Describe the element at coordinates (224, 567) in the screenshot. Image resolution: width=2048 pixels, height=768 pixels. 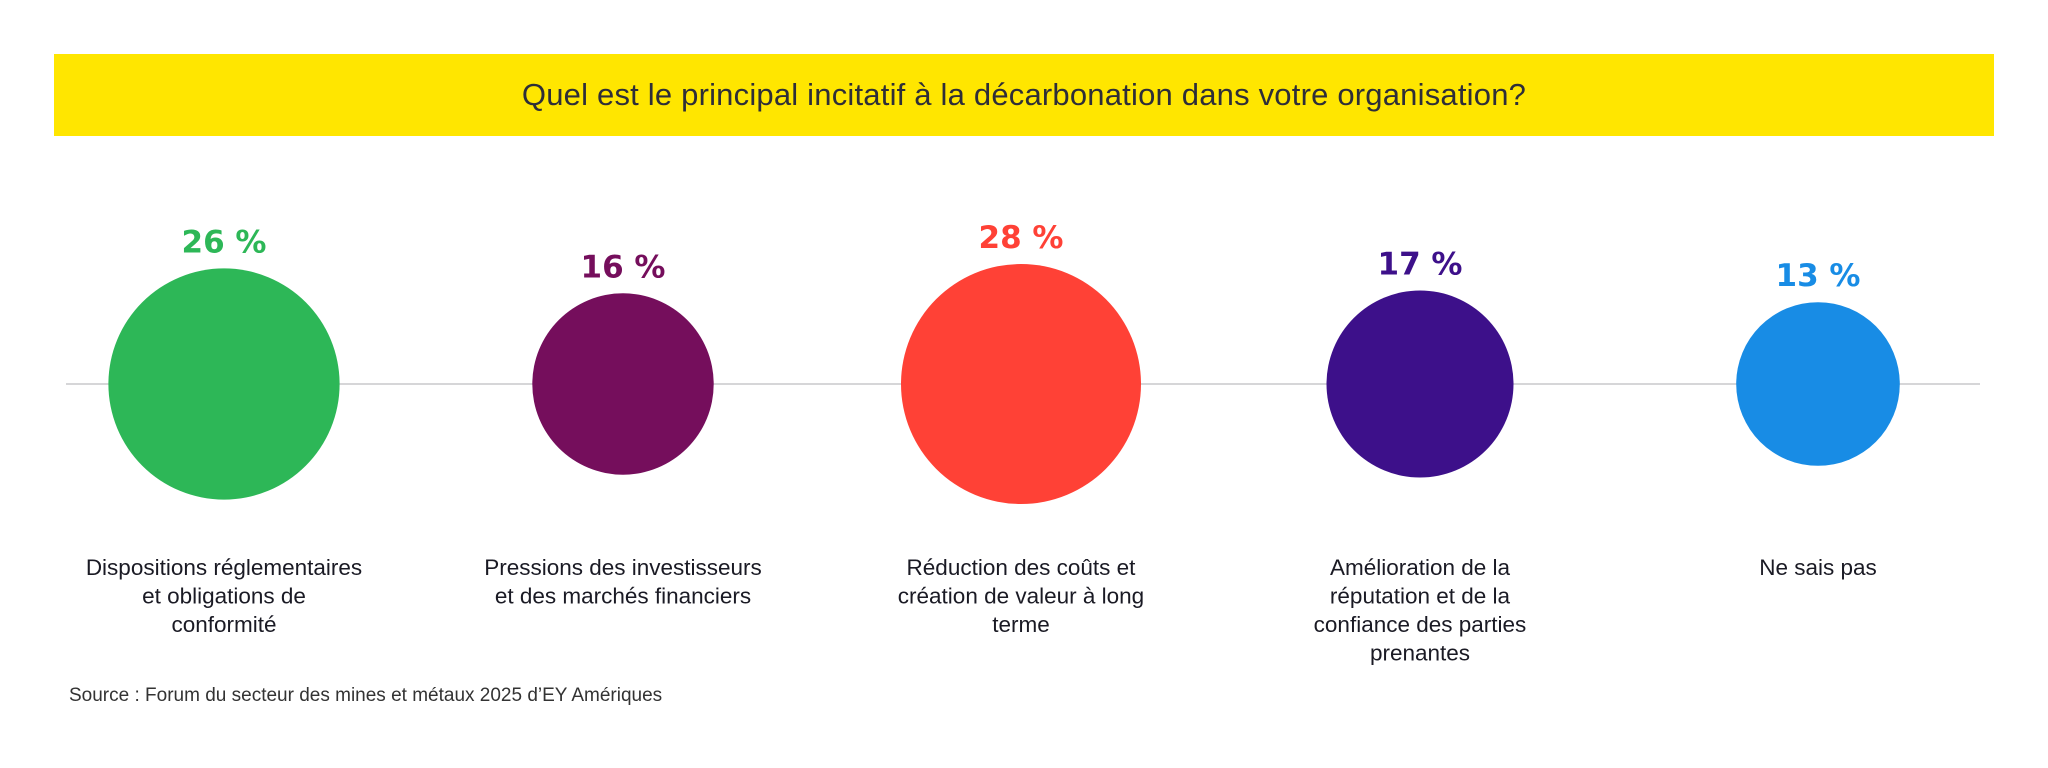
I see `category-label-line: Dispositions réglementaires` at that location.